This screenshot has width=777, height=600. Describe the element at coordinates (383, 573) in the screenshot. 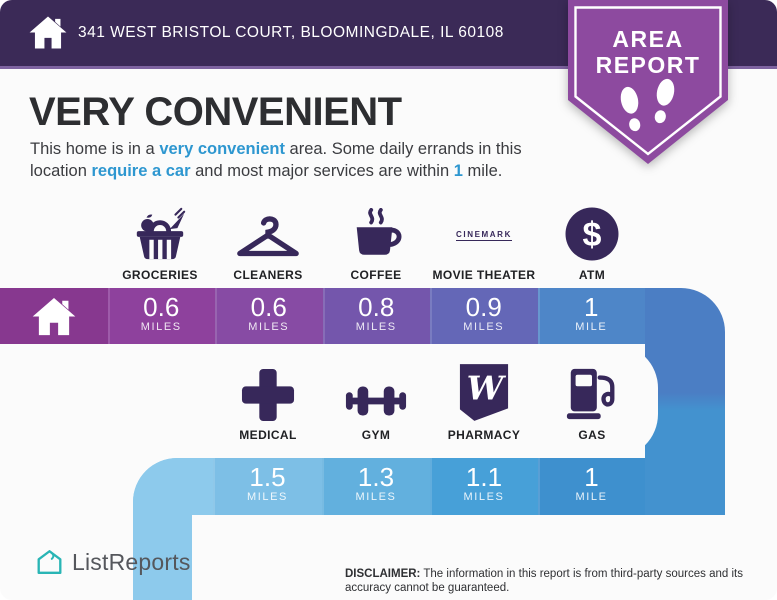

I see `disclaimer-label: DISCLAIMER:` at that location.